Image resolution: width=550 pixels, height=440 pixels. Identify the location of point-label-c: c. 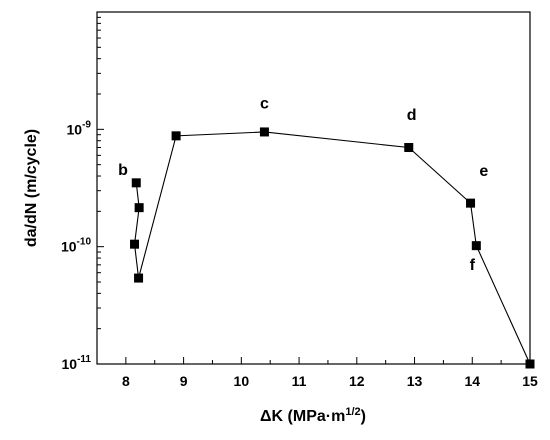
(264, 104).